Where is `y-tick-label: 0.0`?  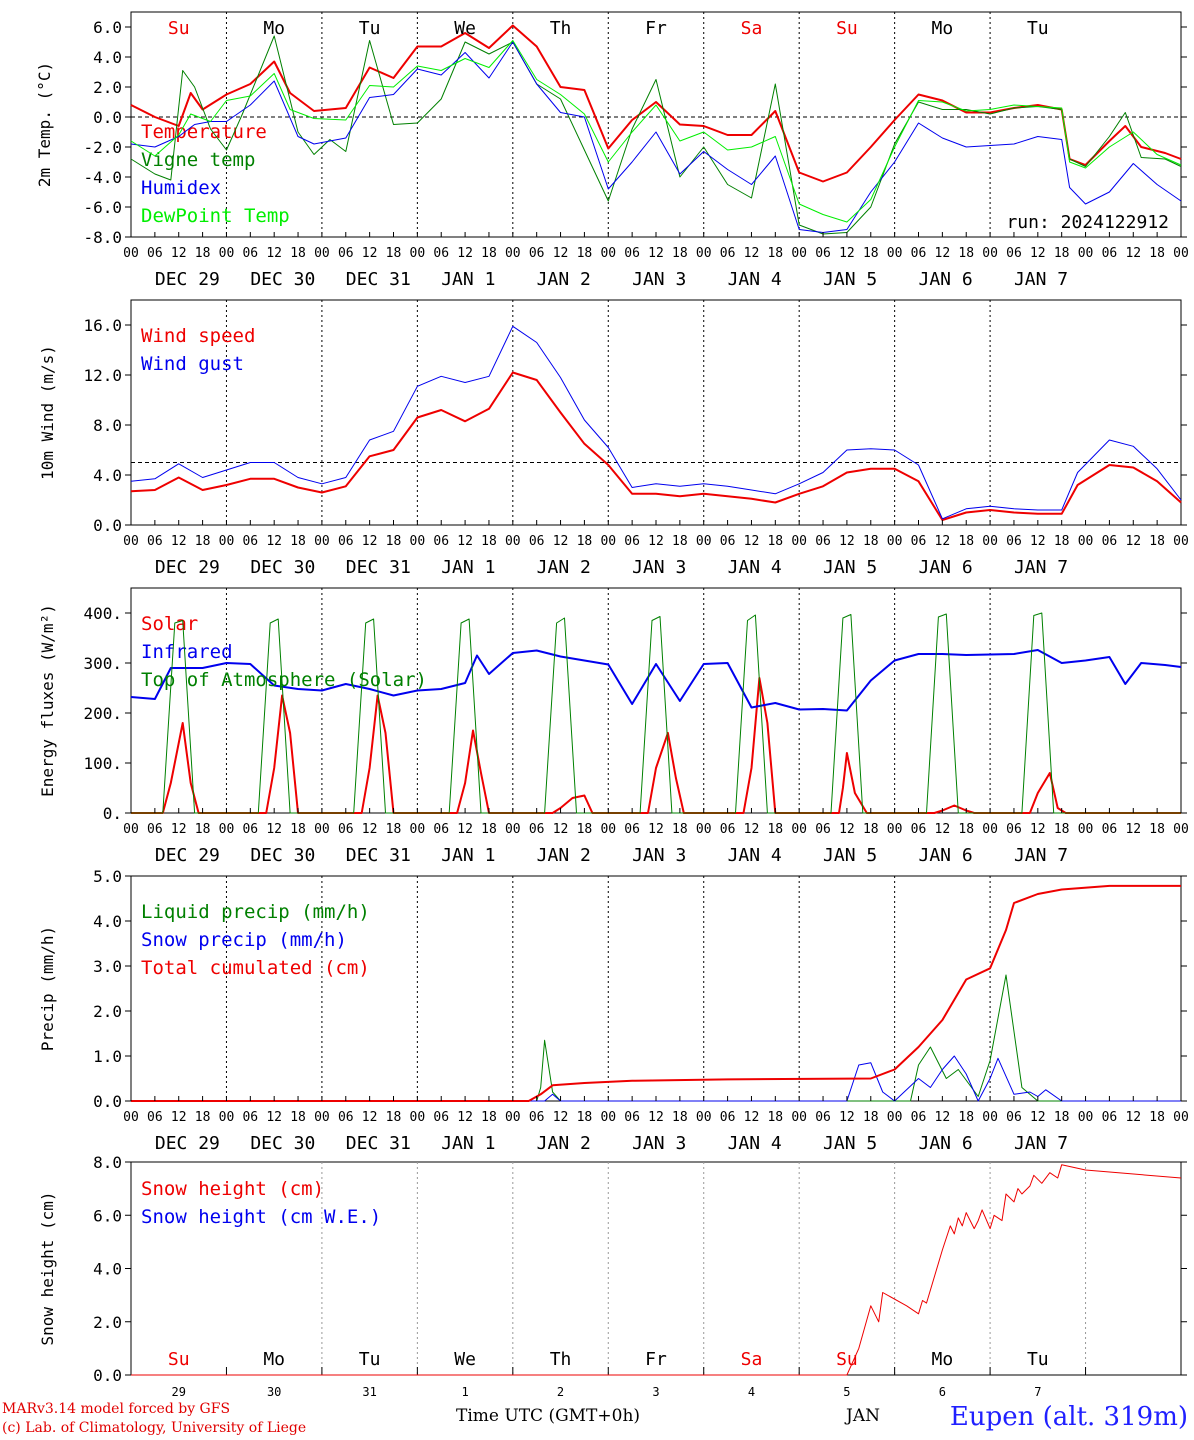
y-tick-label: 0.0 is located at coordinates (107, 525).